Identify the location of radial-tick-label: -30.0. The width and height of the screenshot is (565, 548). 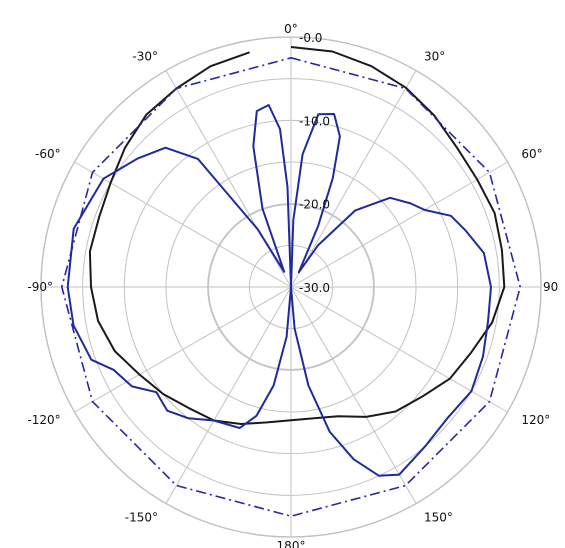
(314, 288).